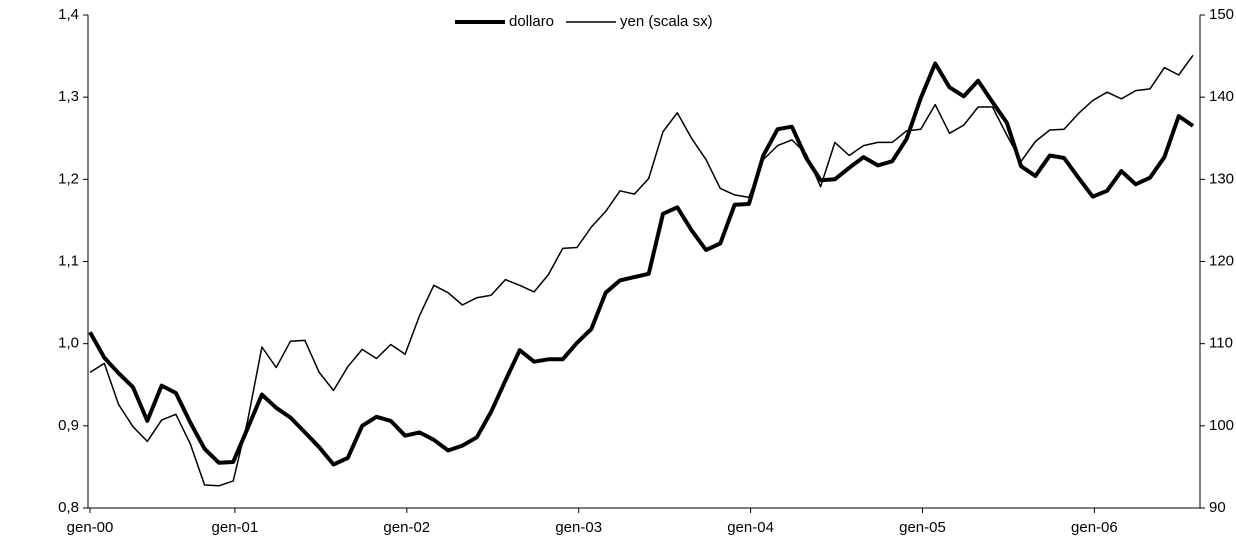 Image resolution: width=1236 pixels, height=550 pixels. Describe the element at coordinates (750, 527) in the screenshot. I see `x-tick-label: gen-04` at that location.